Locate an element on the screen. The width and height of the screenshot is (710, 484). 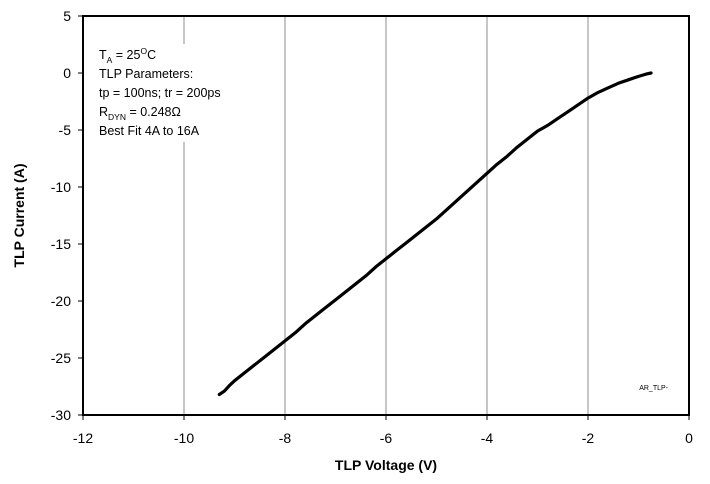
y-tick-label: -20 is located at coordinates (61, 301).